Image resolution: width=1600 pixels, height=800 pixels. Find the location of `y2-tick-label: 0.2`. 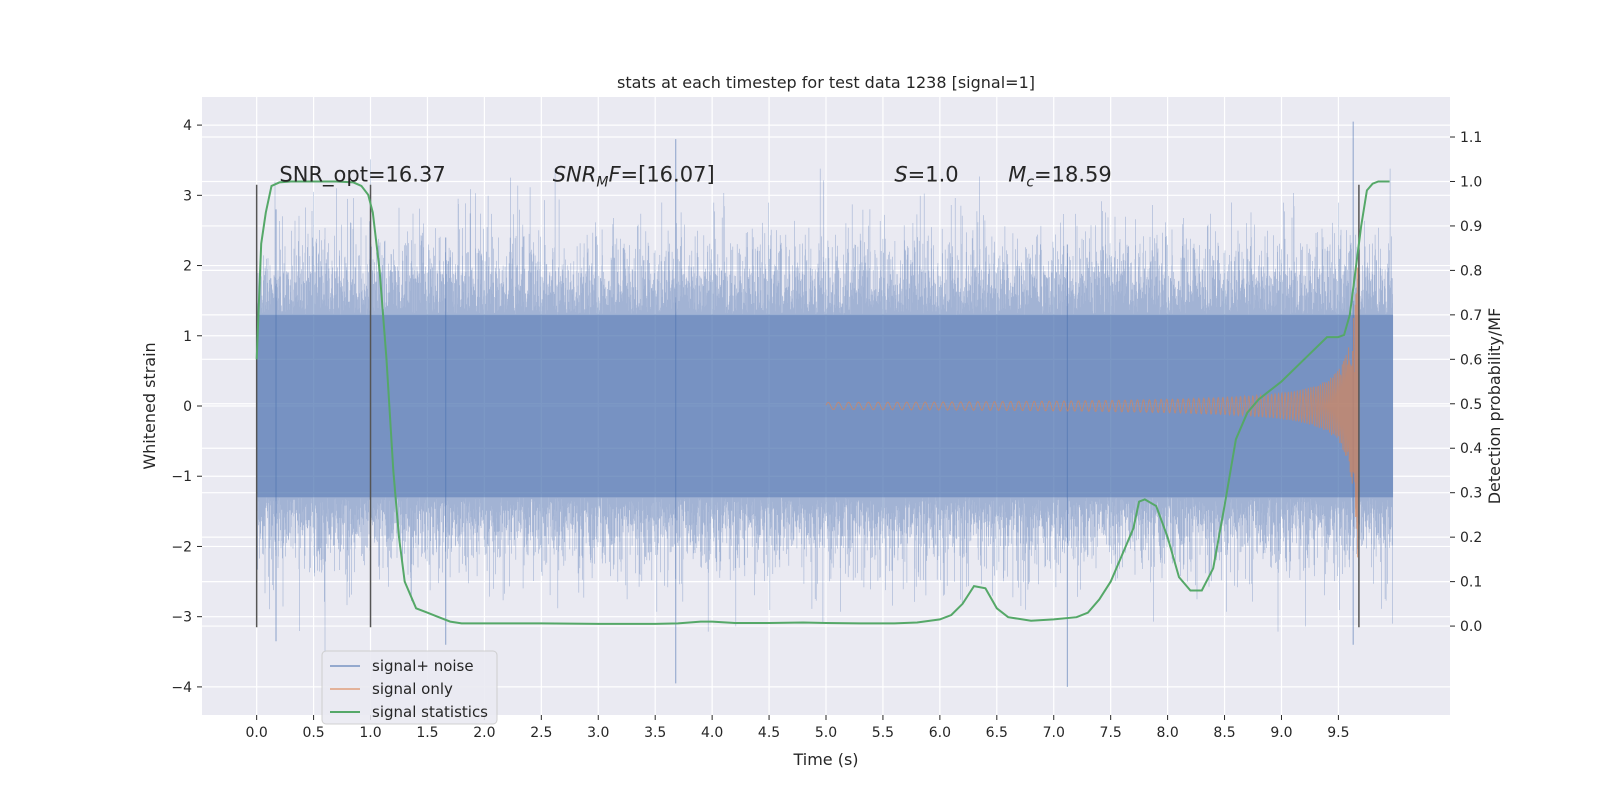

y2-tick-label: 0.2 is located at coordinates (1471, 538).